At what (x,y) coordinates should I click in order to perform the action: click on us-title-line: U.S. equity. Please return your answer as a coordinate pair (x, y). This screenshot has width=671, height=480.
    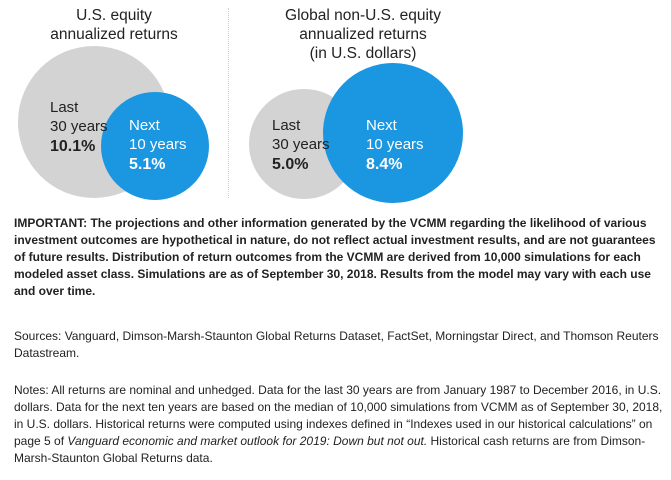
    Looking at the image, I should click on (114, 15).